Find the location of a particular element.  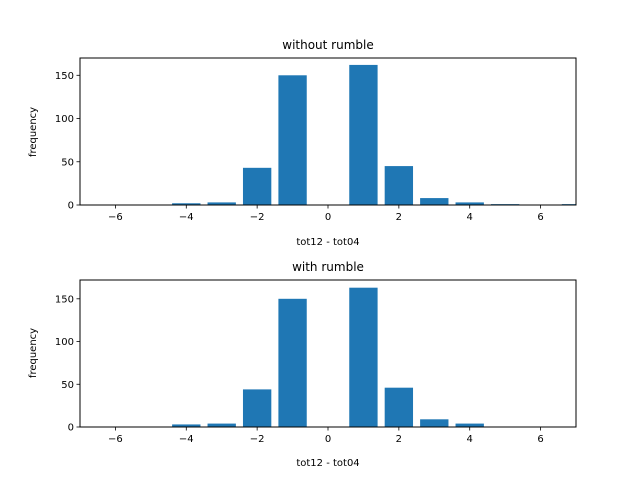

bars-group is located at coordinates (328, 357).